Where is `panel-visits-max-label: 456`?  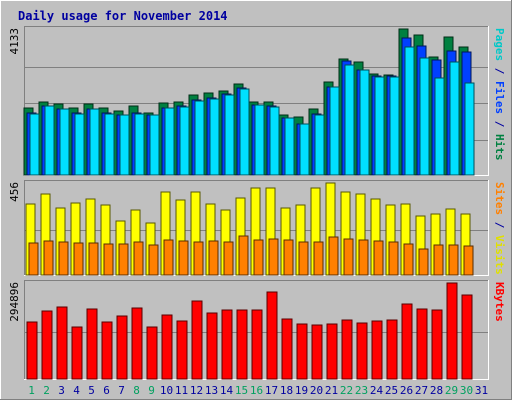
panel-visits-max-label: 456 is located at coordinates (14, 192).